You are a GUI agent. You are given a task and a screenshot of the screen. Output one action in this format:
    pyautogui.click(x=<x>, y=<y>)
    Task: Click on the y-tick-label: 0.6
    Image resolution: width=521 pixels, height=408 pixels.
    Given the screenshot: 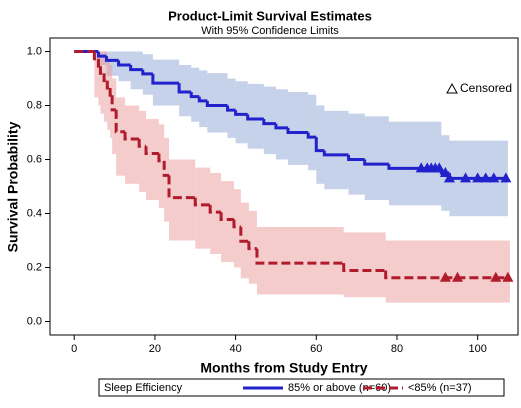 What is the action you would take?
    pyautogui.click(x=34, y=159)
    